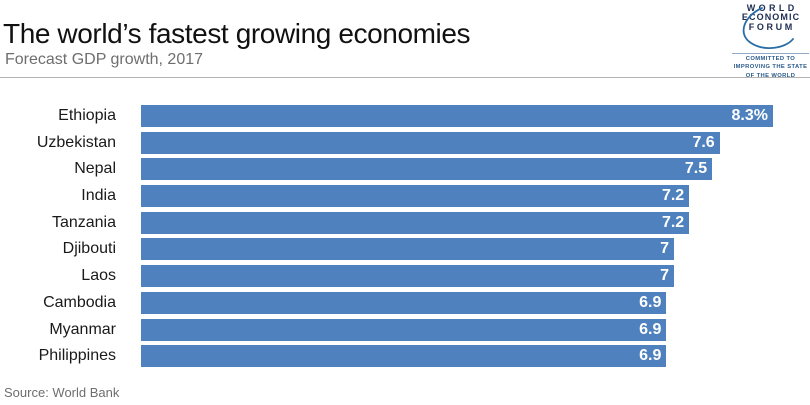 The width and height of the screenshot is (810, 405). I want to click on country-label: Cambodia, so click(79, 302).